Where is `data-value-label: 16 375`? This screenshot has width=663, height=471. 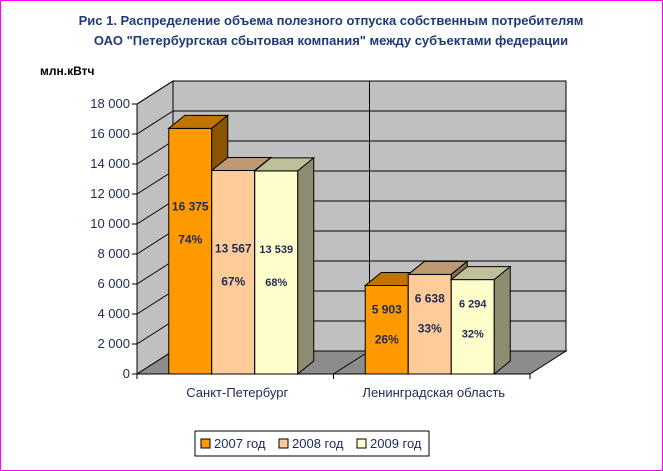 data-value-label: 16 375 is located at coordinates (190, 206).